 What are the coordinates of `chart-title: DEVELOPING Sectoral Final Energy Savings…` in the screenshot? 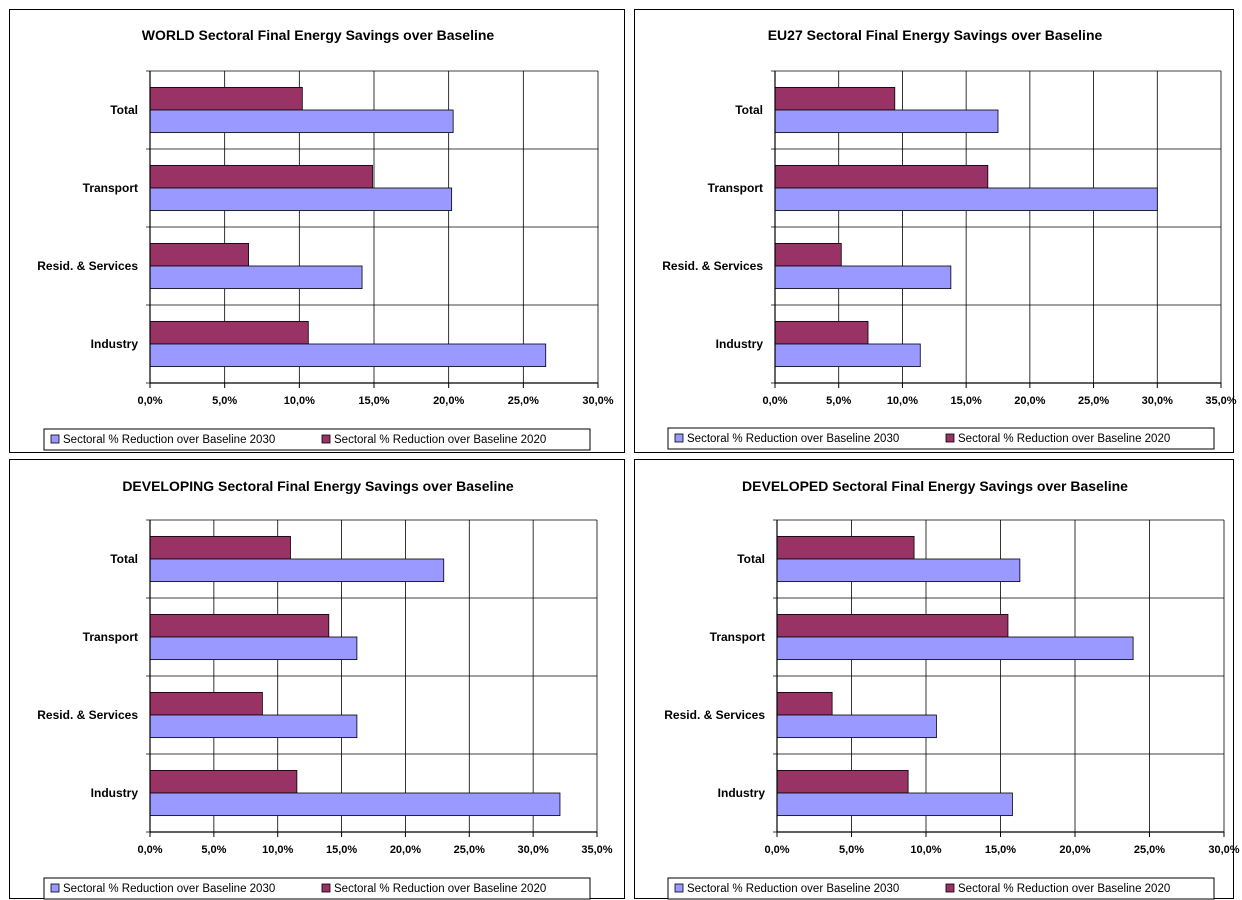 It's located at (318, 486).